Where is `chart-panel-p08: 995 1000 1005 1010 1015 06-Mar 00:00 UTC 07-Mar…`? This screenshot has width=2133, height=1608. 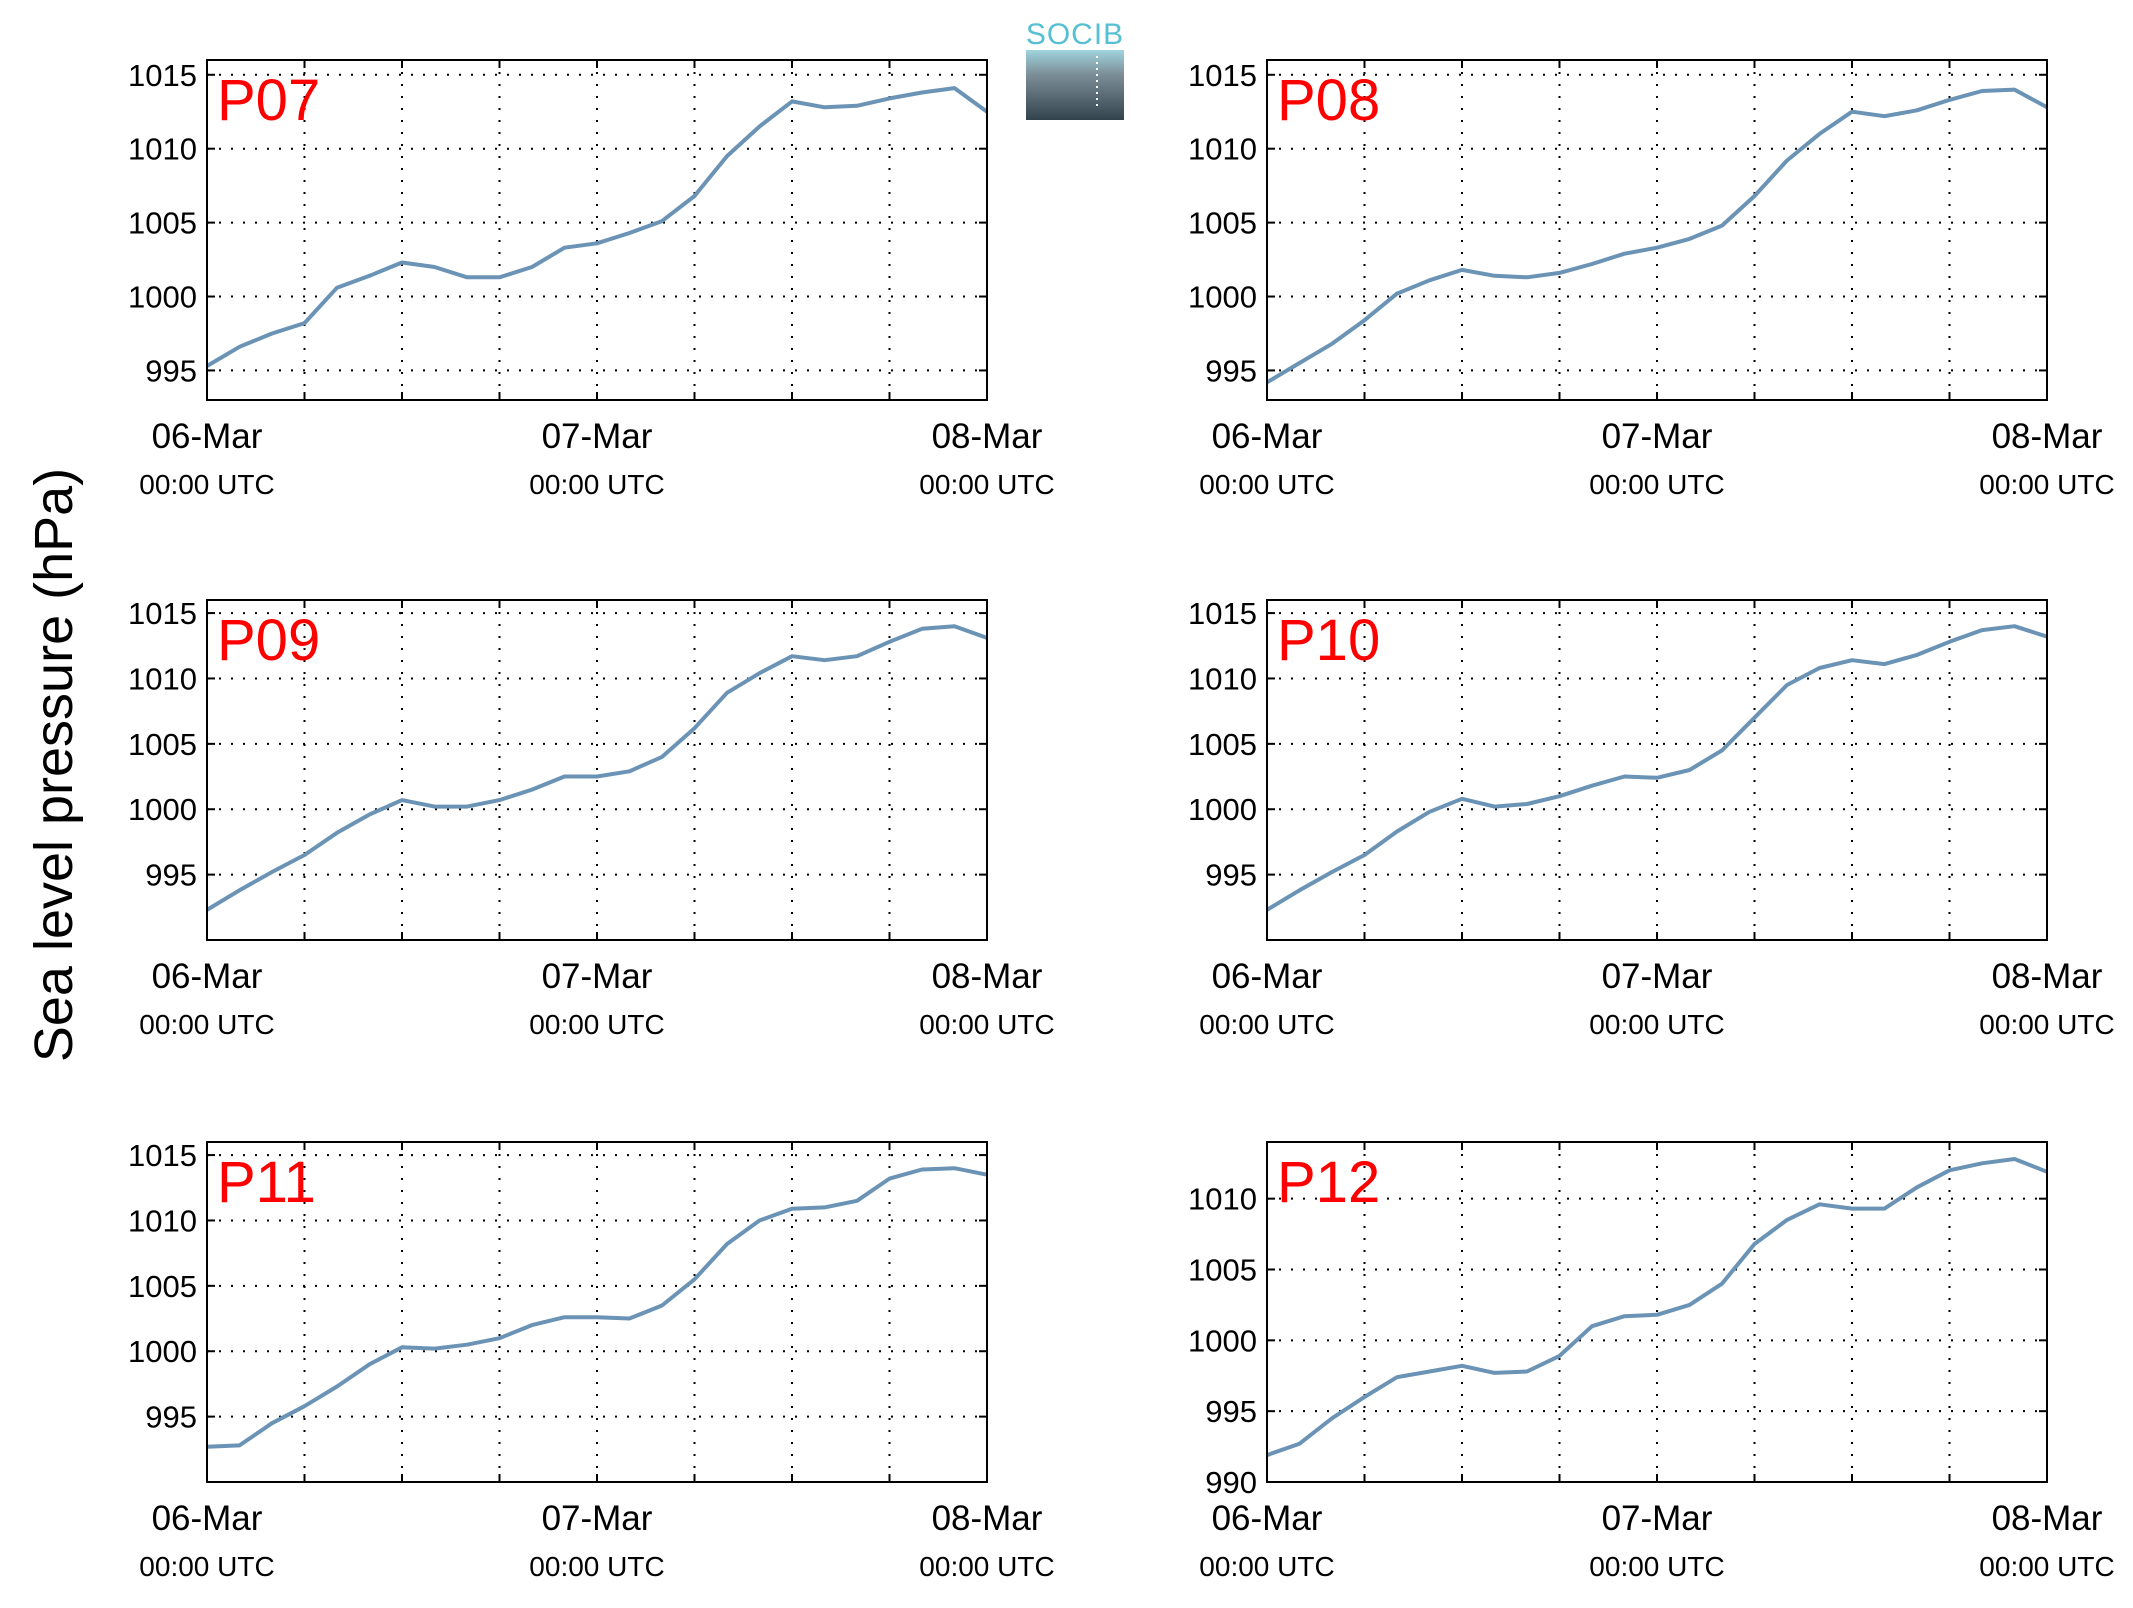
chart-panel-p08: 995 1000 1005 1010 1015 06-Mar 00:00 UTC 07-Mar… is located at coordinates (1651, 279).